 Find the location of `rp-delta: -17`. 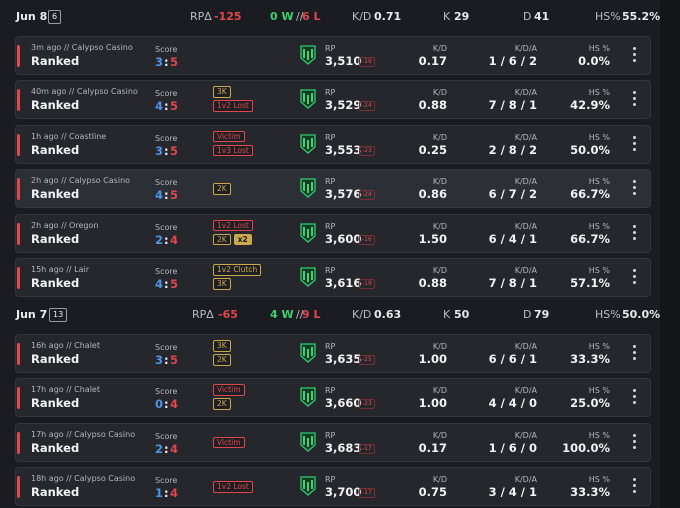

rp-delta: -17 is located at coordinates (367, 448).